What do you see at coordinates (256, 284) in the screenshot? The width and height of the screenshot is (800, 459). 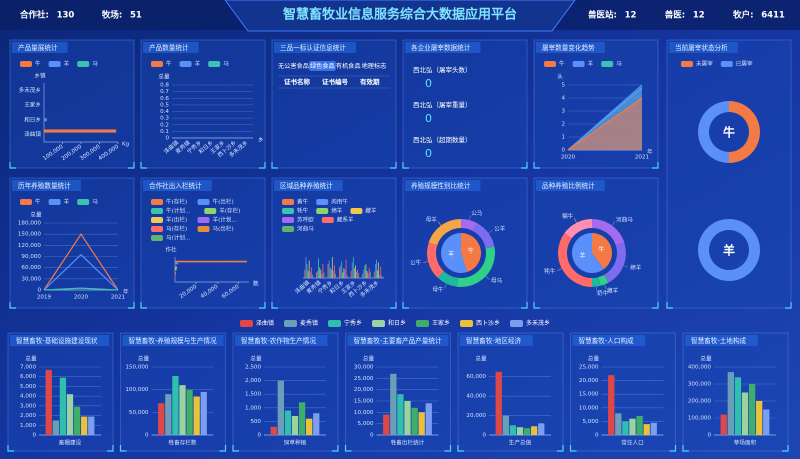 I see `x-axis-label: 数` at bounding box center [256, 284].